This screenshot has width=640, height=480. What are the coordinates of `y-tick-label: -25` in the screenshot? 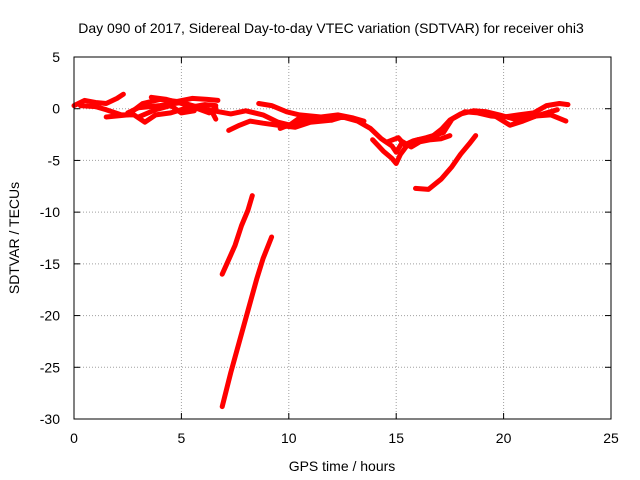 It's located at (50, 367).